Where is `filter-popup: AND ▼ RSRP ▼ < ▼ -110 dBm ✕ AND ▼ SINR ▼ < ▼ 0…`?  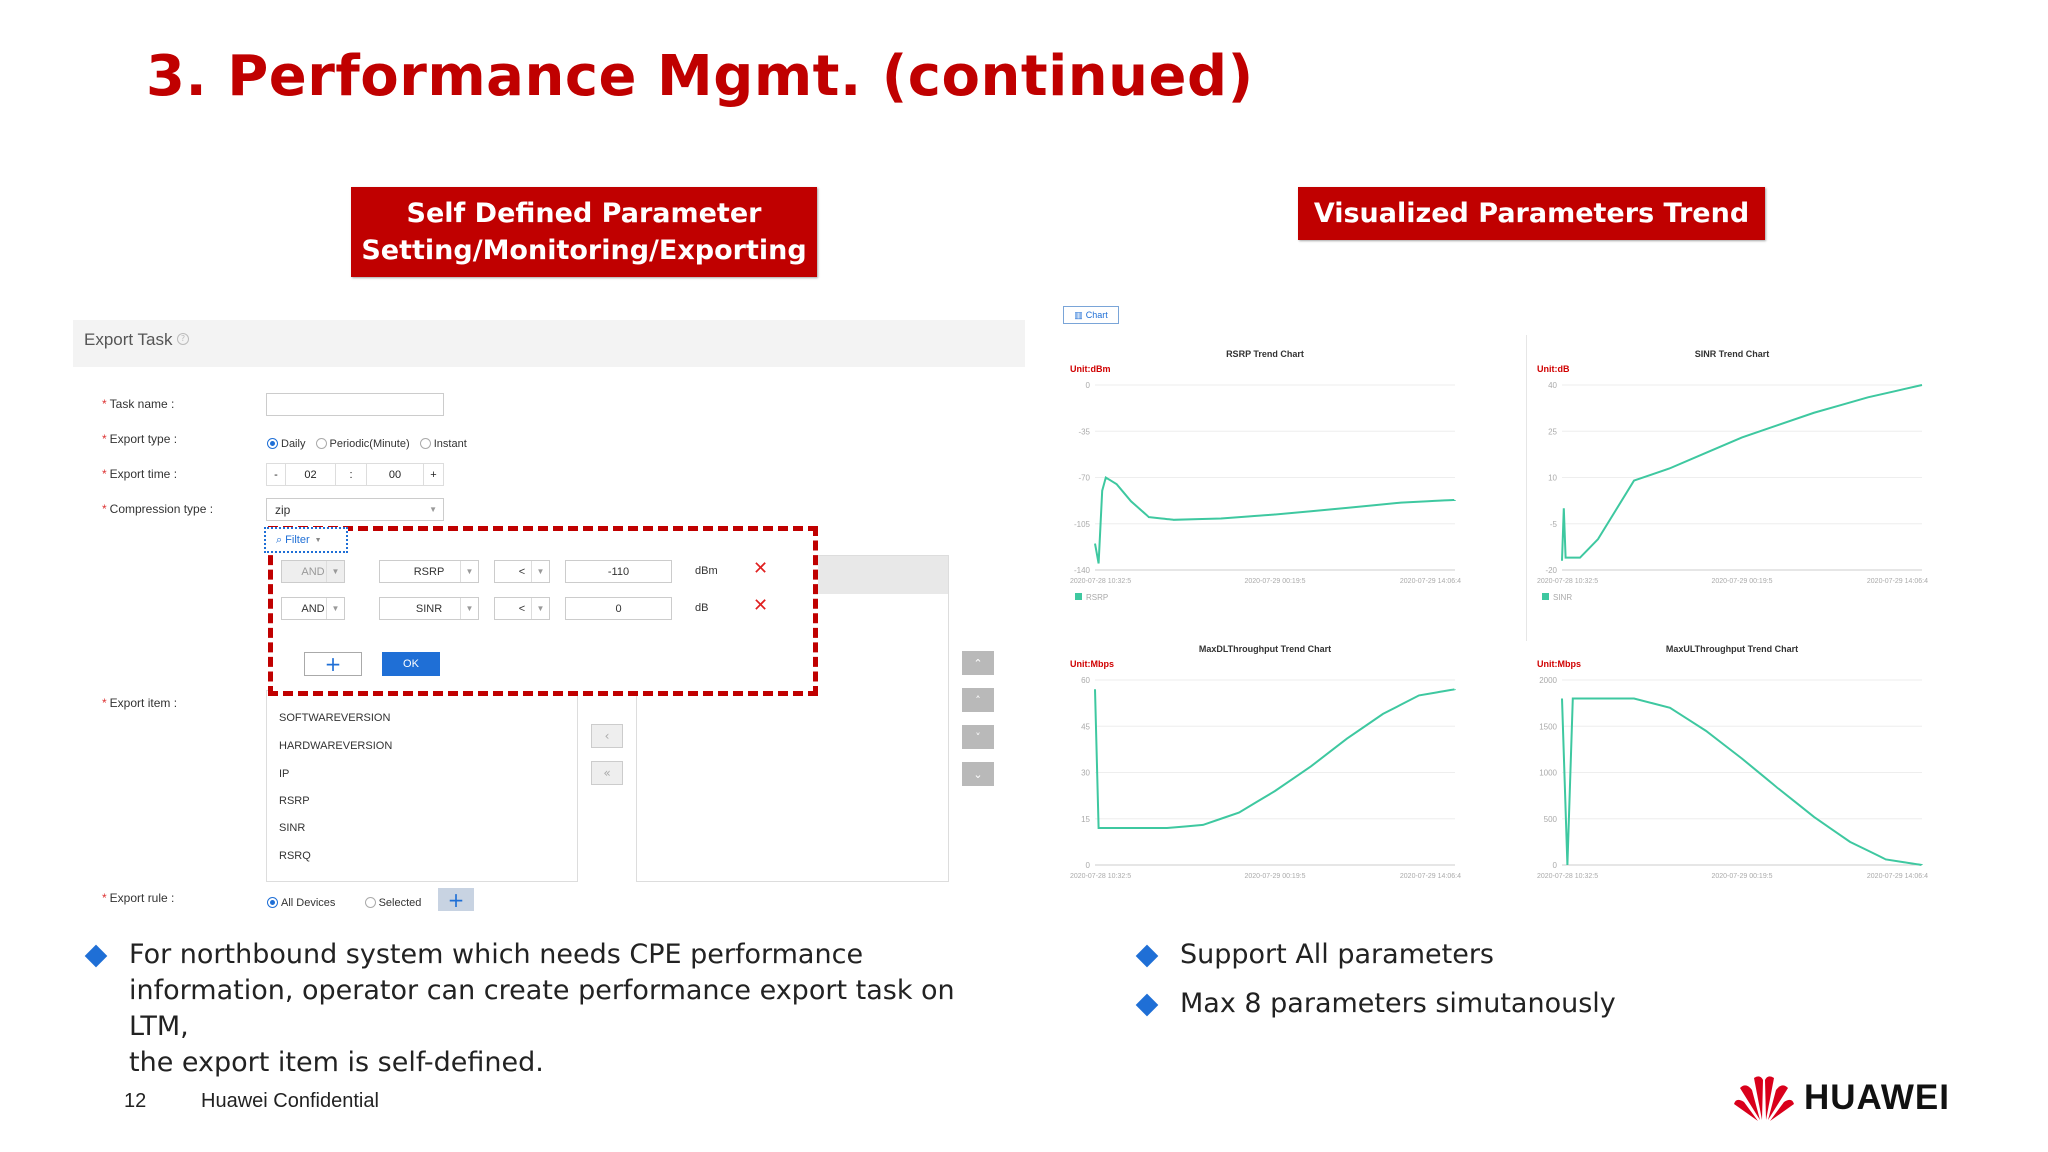 filter-popup: AND ▼ RSRP ▼ < ▼ -110 dBm ✕ AND ▼ SINR ▼ < ▼ 0… is located at coordinates (543, 611).